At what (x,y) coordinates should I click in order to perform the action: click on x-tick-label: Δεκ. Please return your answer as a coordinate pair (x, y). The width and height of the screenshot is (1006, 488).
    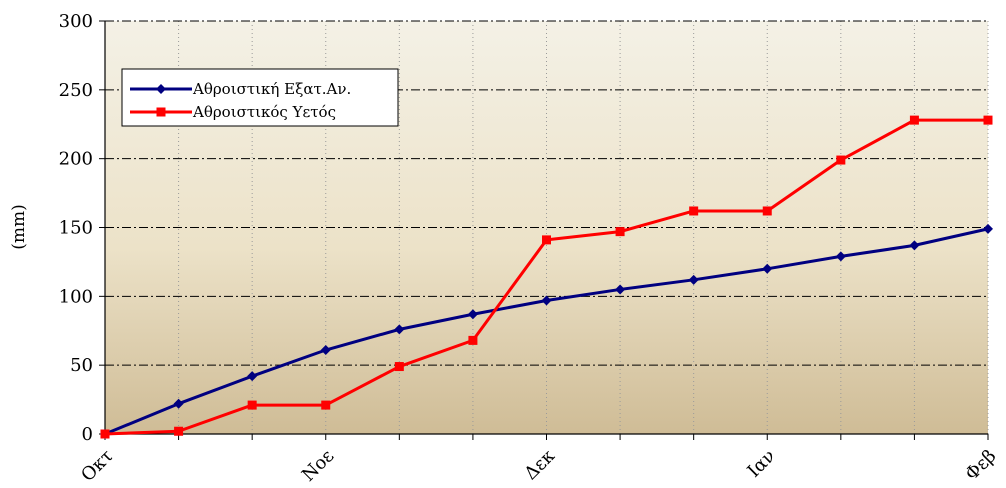
    Looking at the image, I should click on (539, 464).